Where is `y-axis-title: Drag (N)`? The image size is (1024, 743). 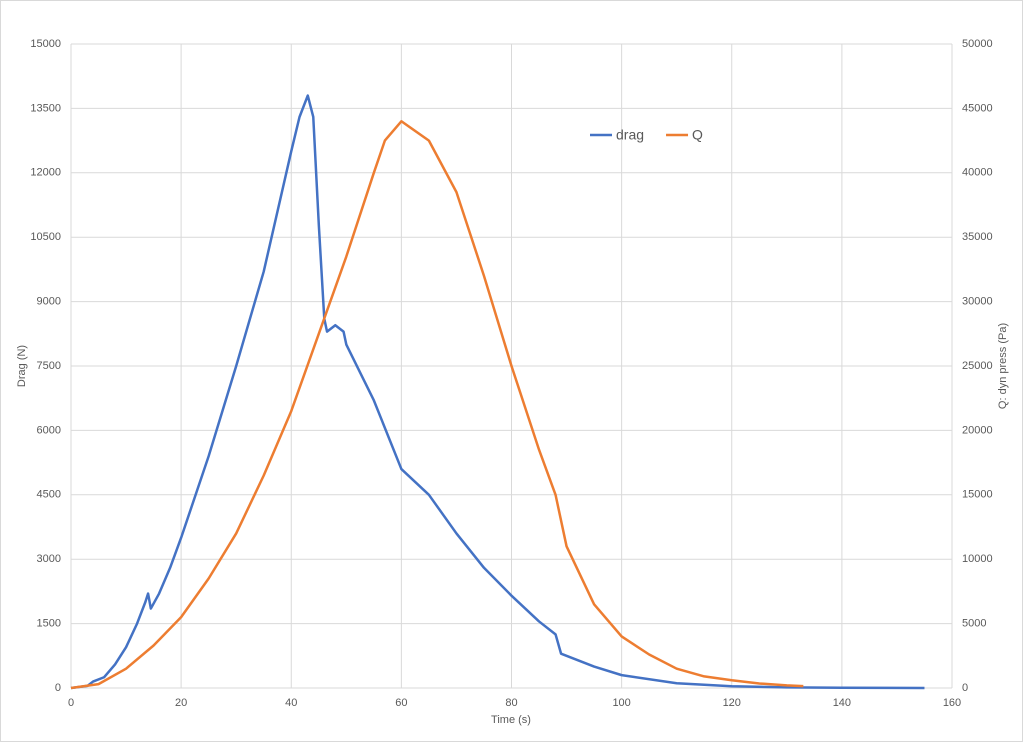
y-axis-title: Drag (N) is located at coordinates (22, 366).